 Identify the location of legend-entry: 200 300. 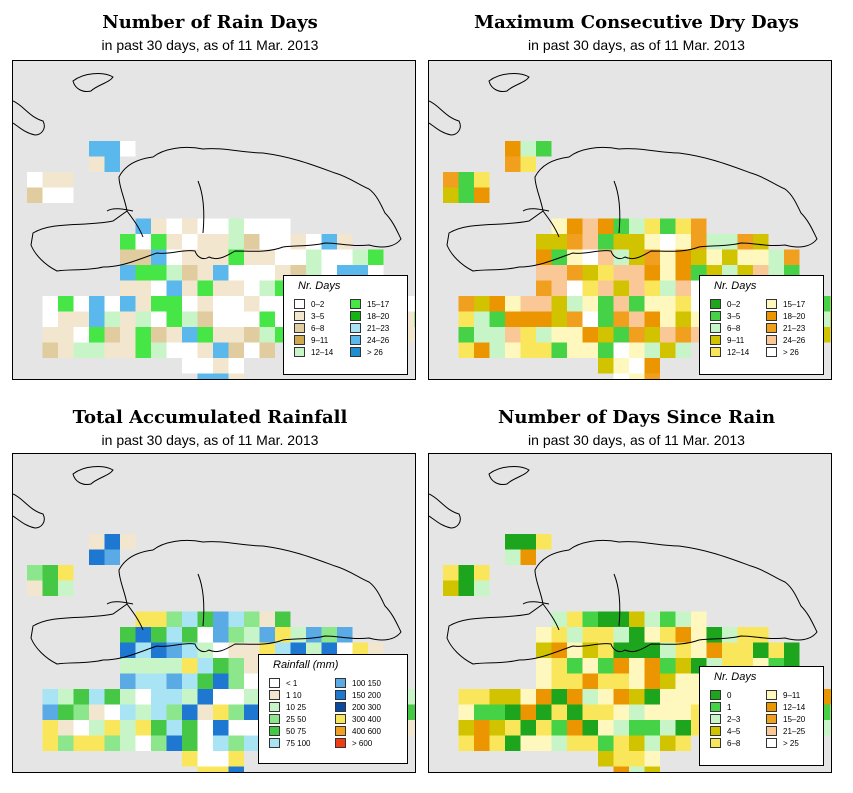
(358, 707).